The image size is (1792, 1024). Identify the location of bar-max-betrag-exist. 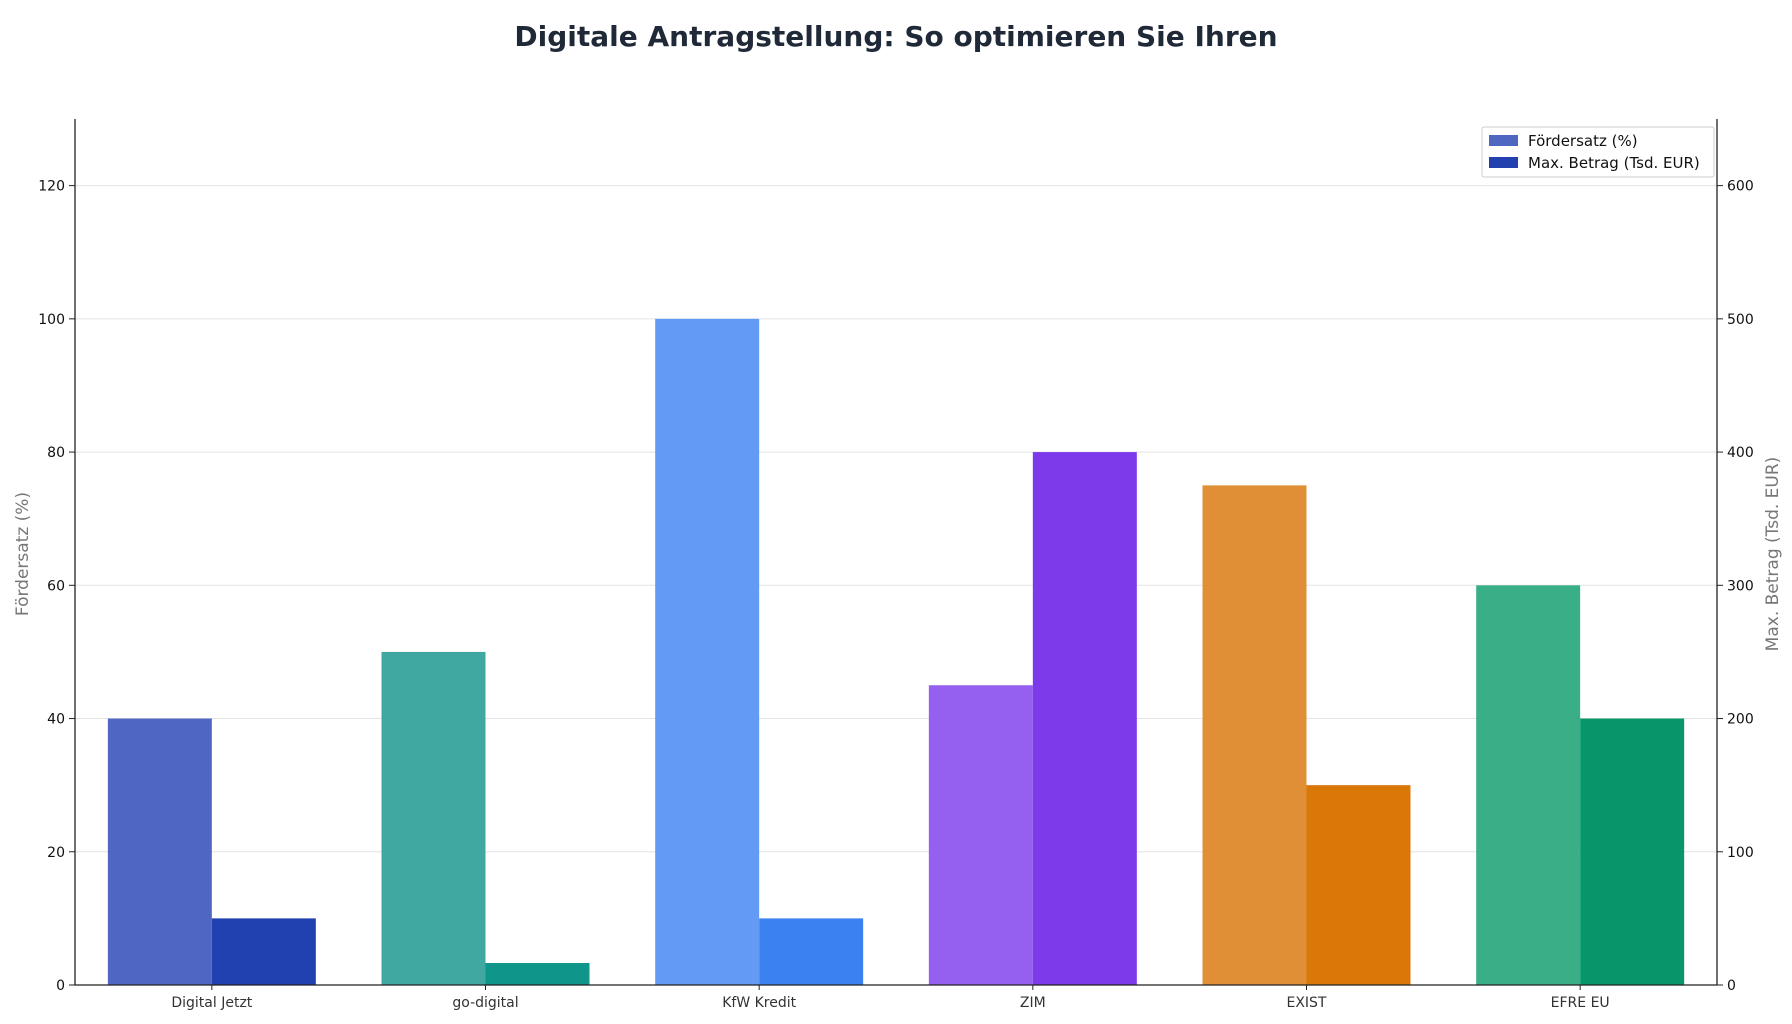
(1358, 885).